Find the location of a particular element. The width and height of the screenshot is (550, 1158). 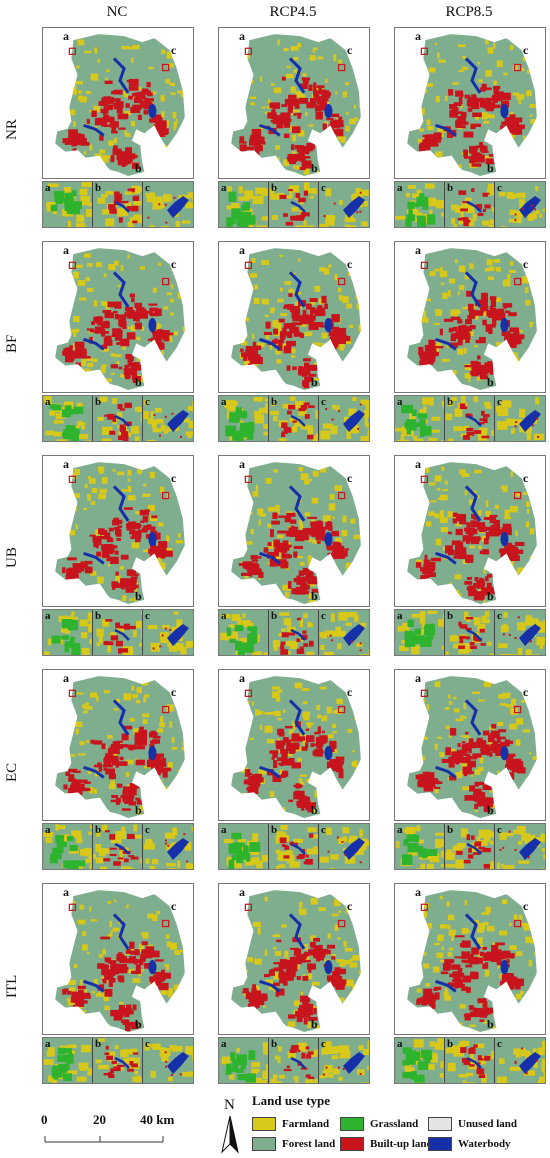

map-cell-bf-rcp85: a c b a b c is located at coordinates (470, 341).